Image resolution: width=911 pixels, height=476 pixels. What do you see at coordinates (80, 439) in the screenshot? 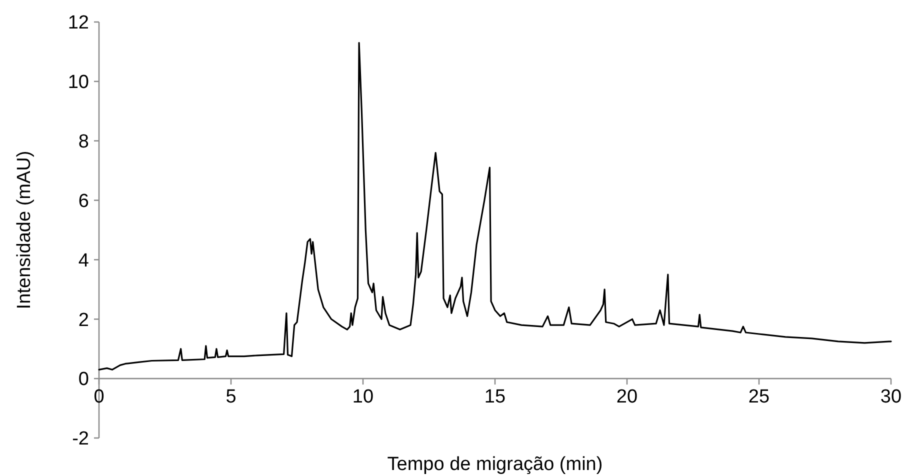
I see `y-tick-label: -2` at bounding box center [80, 439].